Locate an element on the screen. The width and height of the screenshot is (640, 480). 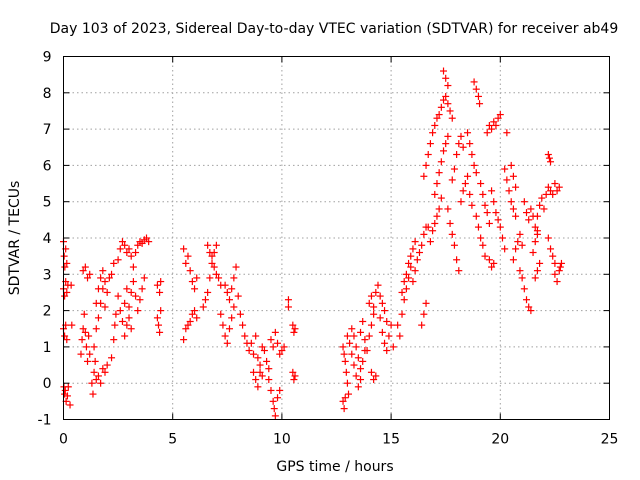
y-tick-label: 7 is located at coordinates (47, 130).